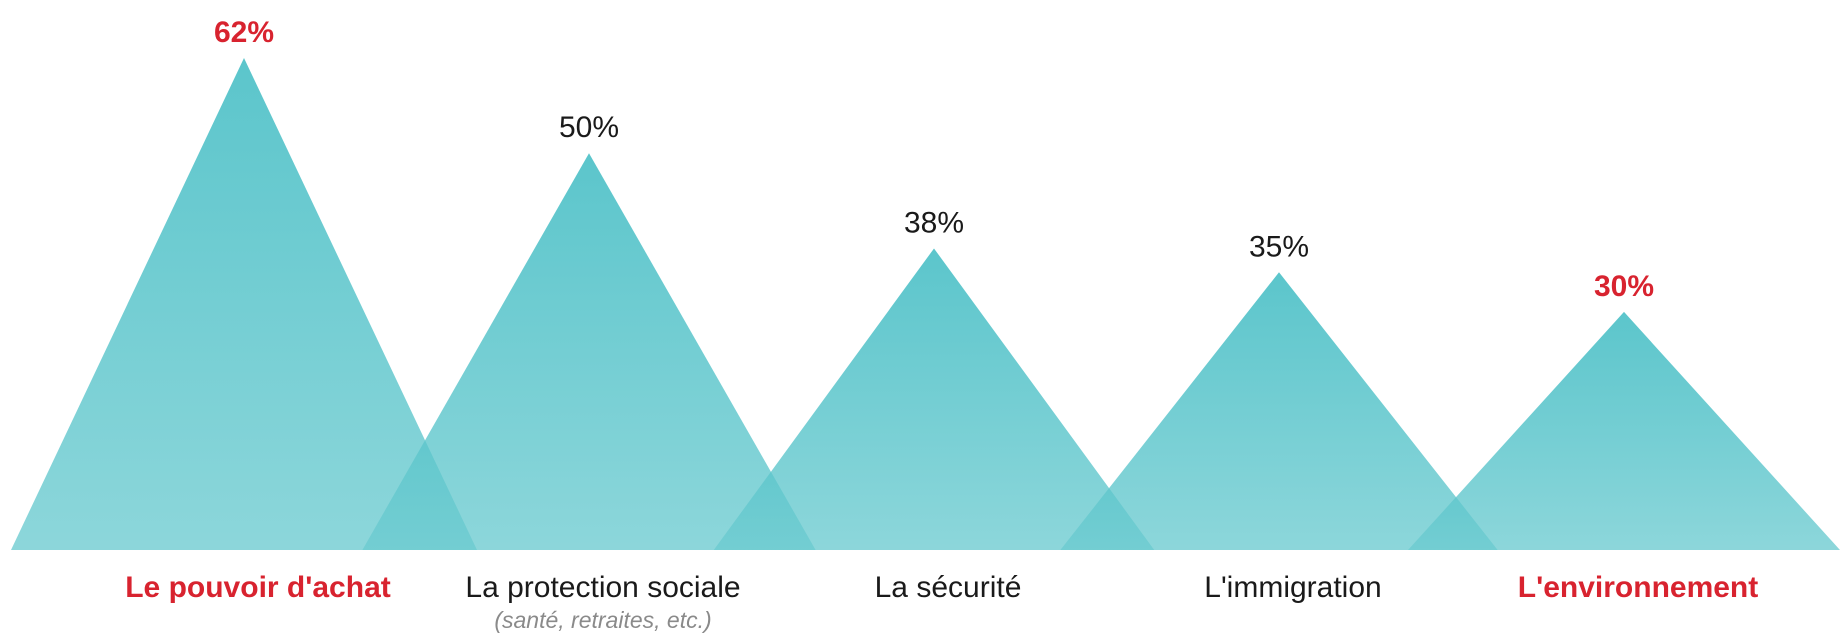 This screenshot has width=1840, height=634. I want to click on triangle-l-environnement, so click(1624, 430).